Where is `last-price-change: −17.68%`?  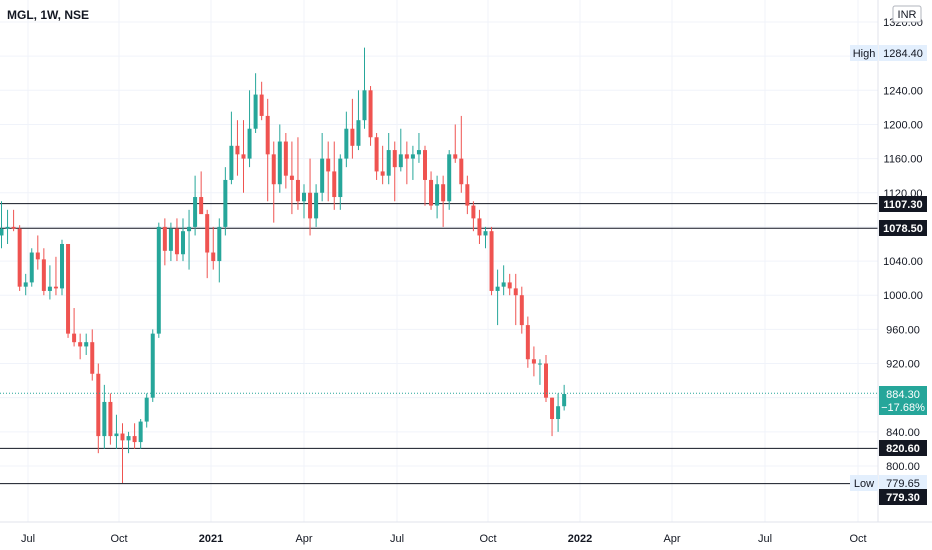 last-price-change: −17.68% is located at coordinates (903, 408).